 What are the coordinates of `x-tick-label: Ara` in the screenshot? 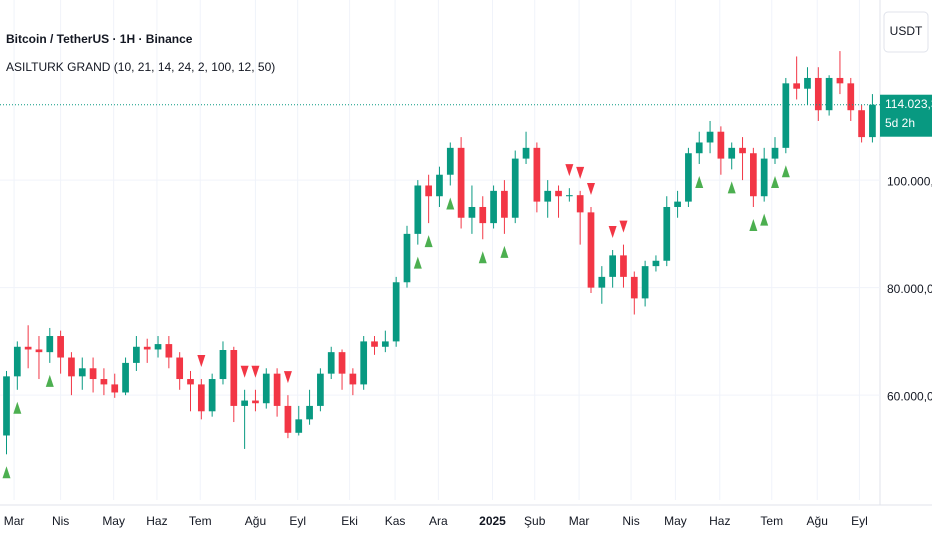 It's located at (438, 521).